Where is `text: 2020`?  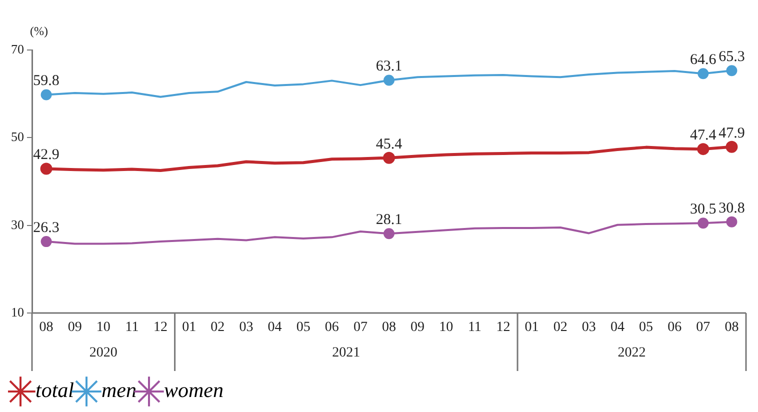 text: 2020 is located at coordinates (103, 353).